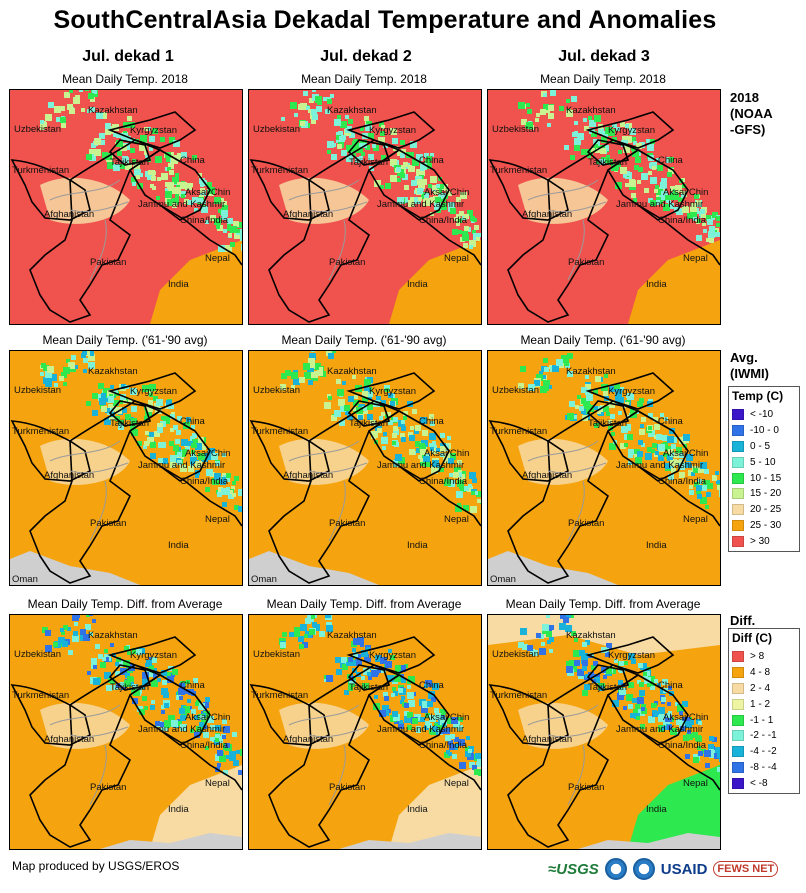 The width and height of the screenshot is (806, 893). What do you see at coordinates (604, 56) in the screenshot?
I see `column-header-dekad-3: Jul. dekad 3` at bounding box center [604, 56].